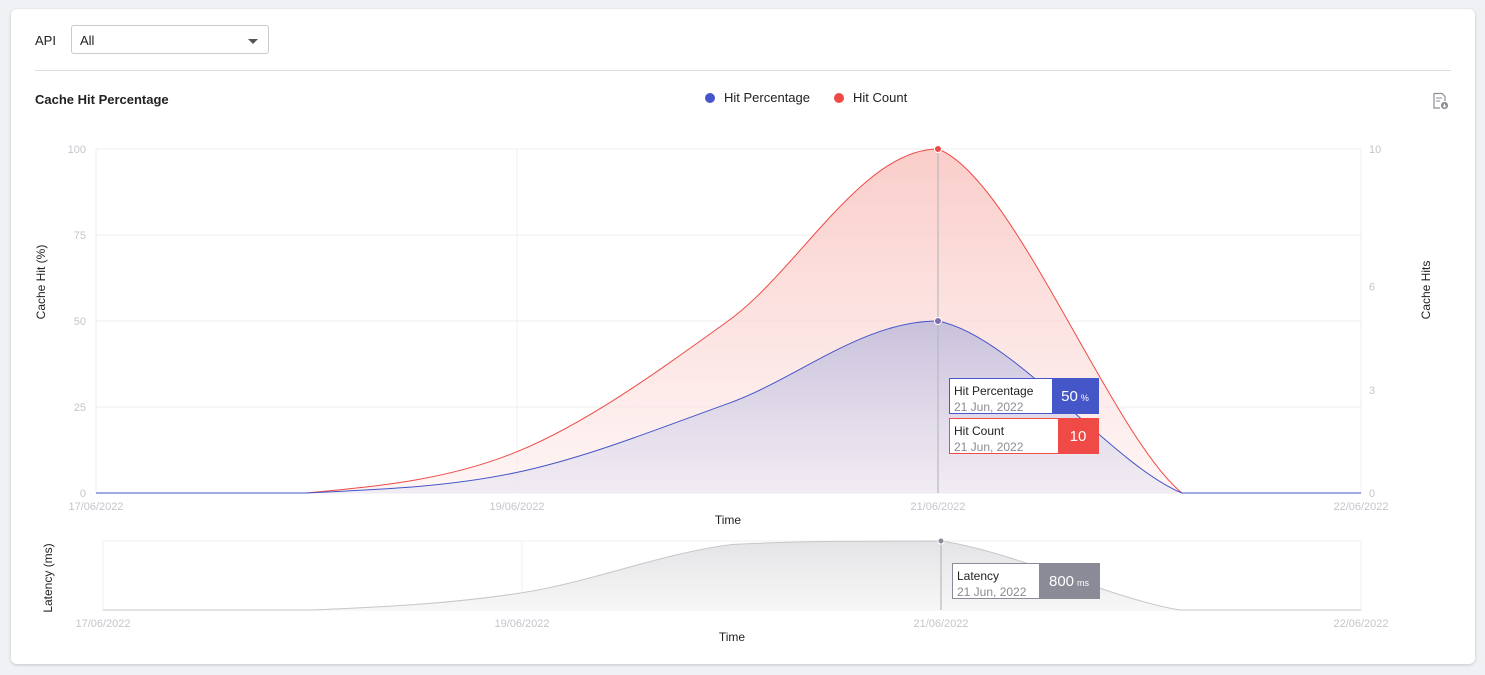  Describe the element at coordinates (516, 507) in the screenshot. I see `x-tick-label: 19/06/2022` at that location.